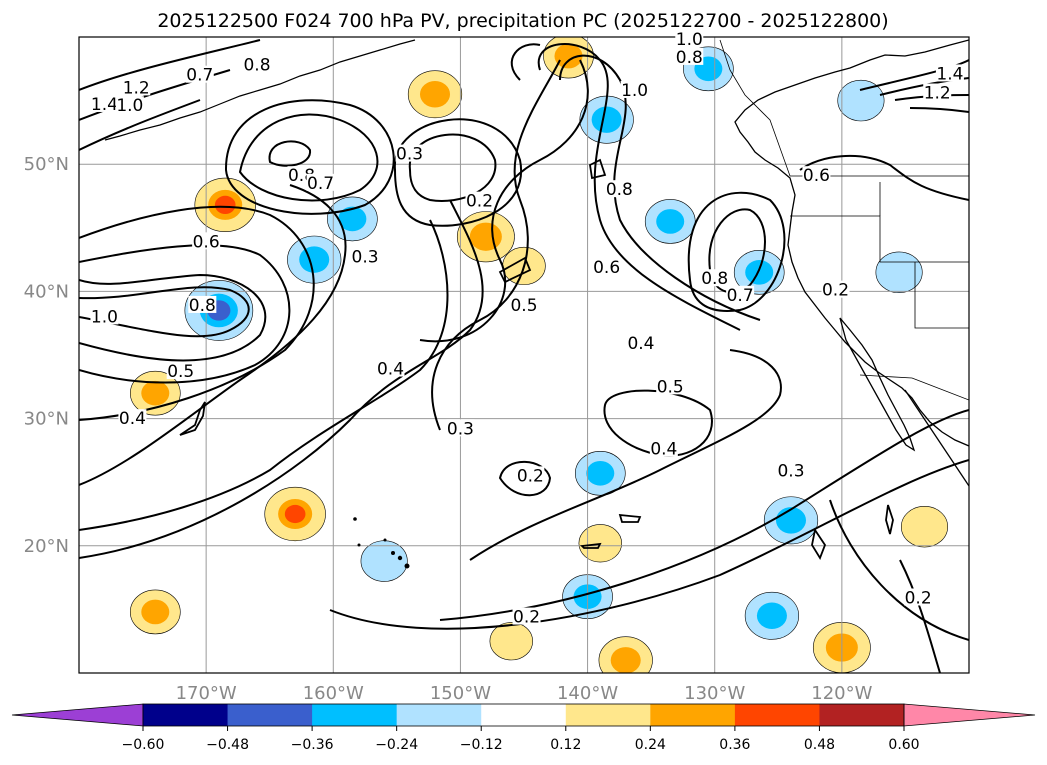 The image size is (1047, 765). What do you see at coordinates (46, 355) in the screenshot?
I see `y-tick-labels: 20°N 30°N 40°N 50°N` at bounding box center [46, 355].